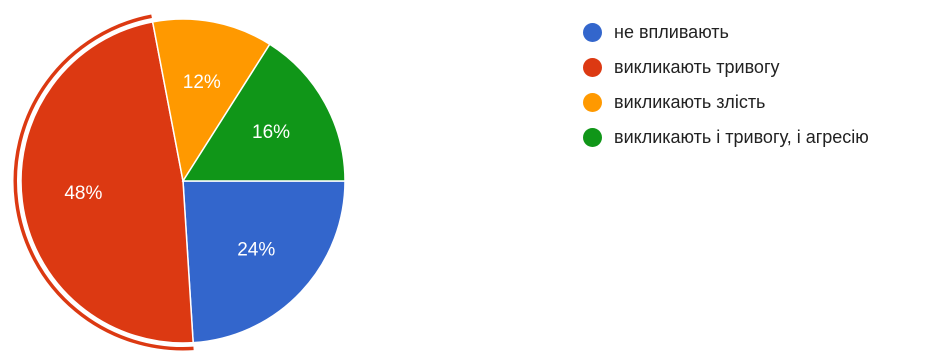 The height and width of the screenshot is (351, 928). Describe the element at coordinates (271, 132) in the screenshot. I see `slice-label: 16%` at that location.